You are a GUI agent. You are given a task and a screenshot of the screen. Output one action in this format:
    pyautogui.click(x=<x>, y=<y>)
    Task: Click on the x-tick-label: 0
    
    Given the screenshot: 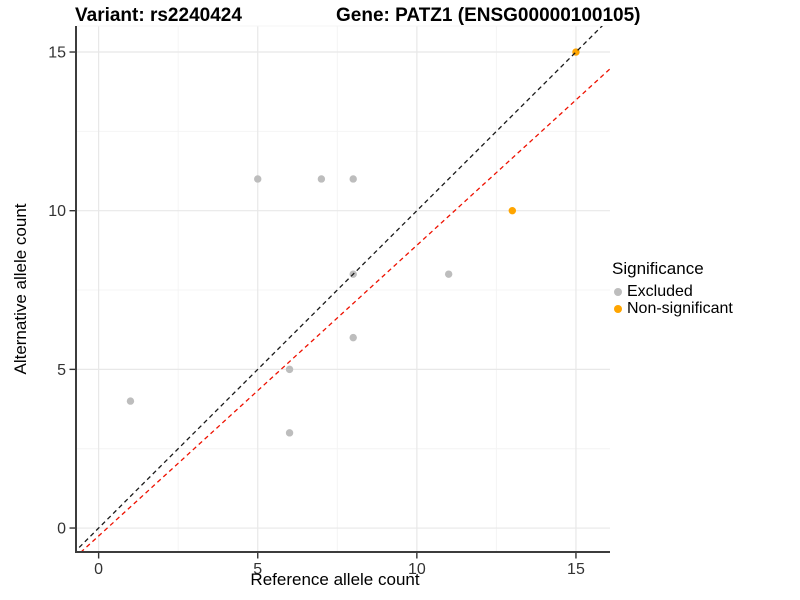 What is the action you would take?
    pyautogui.click(x=98, y=569)
    